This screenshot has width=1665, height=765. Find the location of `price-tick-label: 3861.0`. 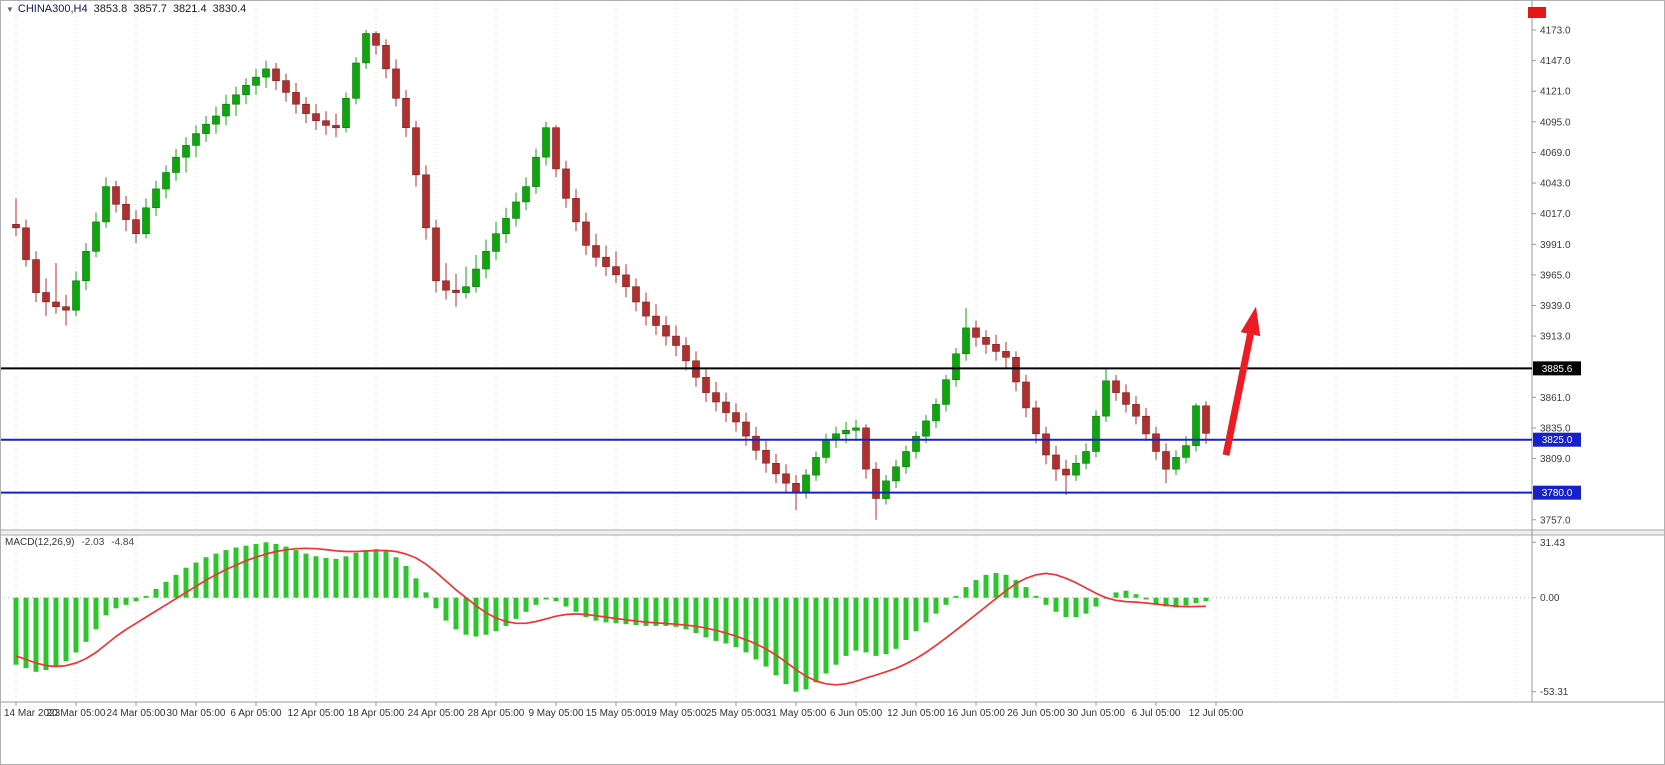

price-tick-label: 3861.0 is located at coordinates (1555, 398).